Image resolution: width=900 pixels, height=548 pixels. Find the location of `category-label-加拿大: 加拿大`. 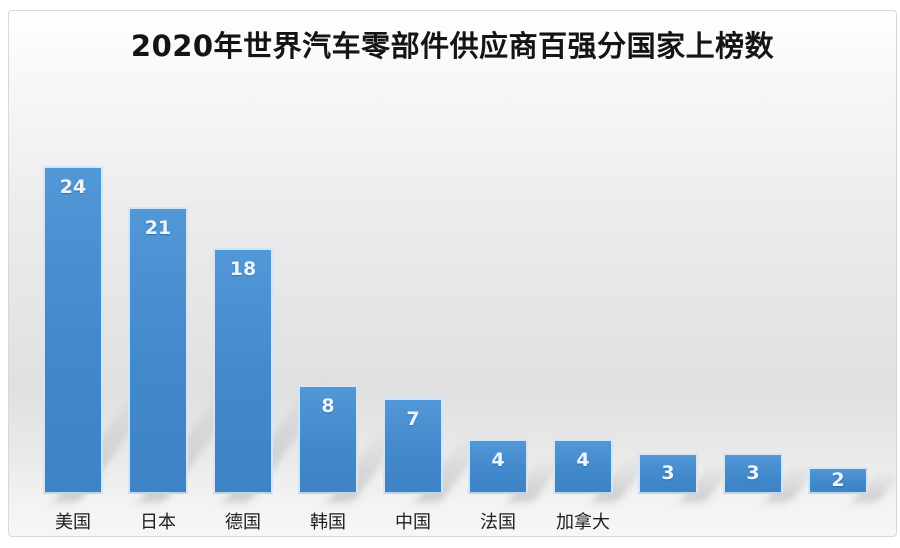

category-label-加拿大: 加拿大 is located at coordinates (583, 522).